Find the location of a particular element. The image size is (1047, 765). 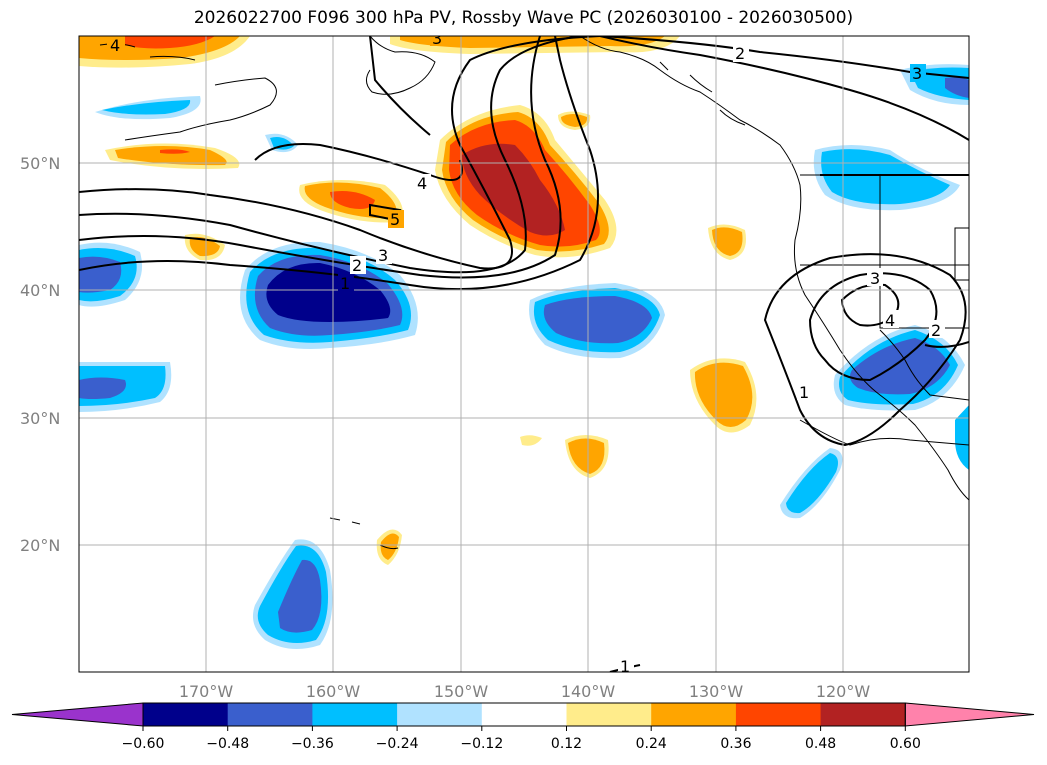

lat-label-30n: 30°N is located at coordinates (40, 418).